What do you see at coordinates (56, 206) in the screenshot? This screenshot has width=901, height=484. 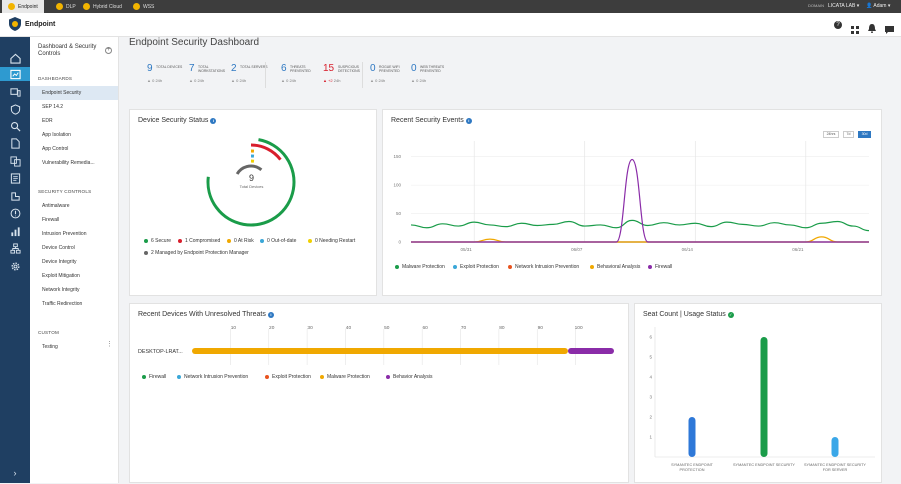 I see `sidebar-item-antimalware: Antimalware` at bounding box center [56, 206].